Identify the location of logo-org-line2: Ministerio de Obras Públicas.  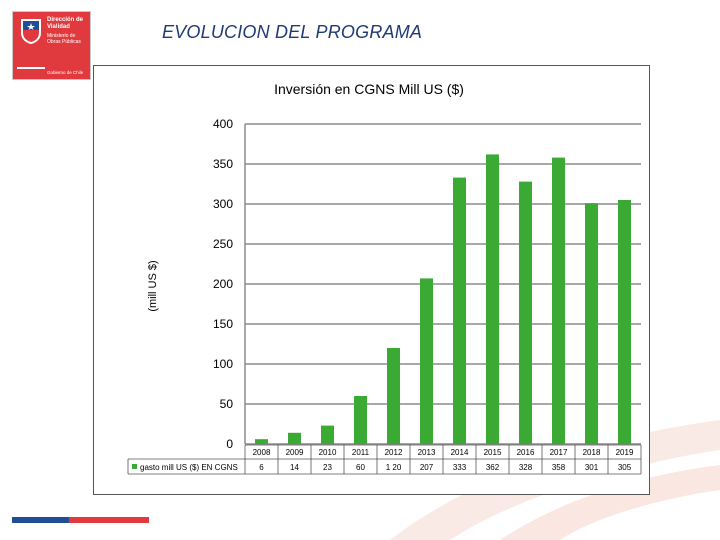
(64, 39).